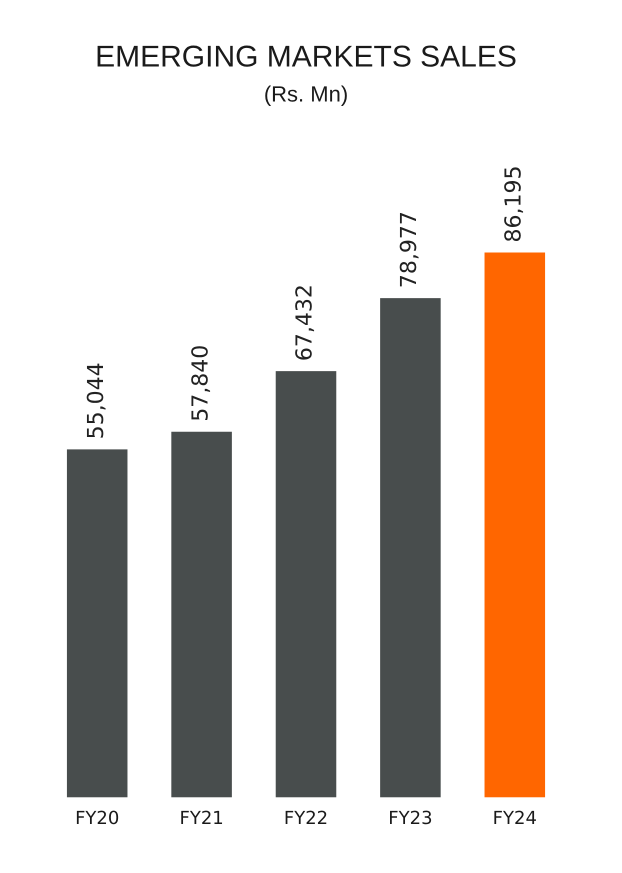 The height and width of the screenshot is (873, 622). I want to click on x-tick-label: FY23, so click(410, 818).